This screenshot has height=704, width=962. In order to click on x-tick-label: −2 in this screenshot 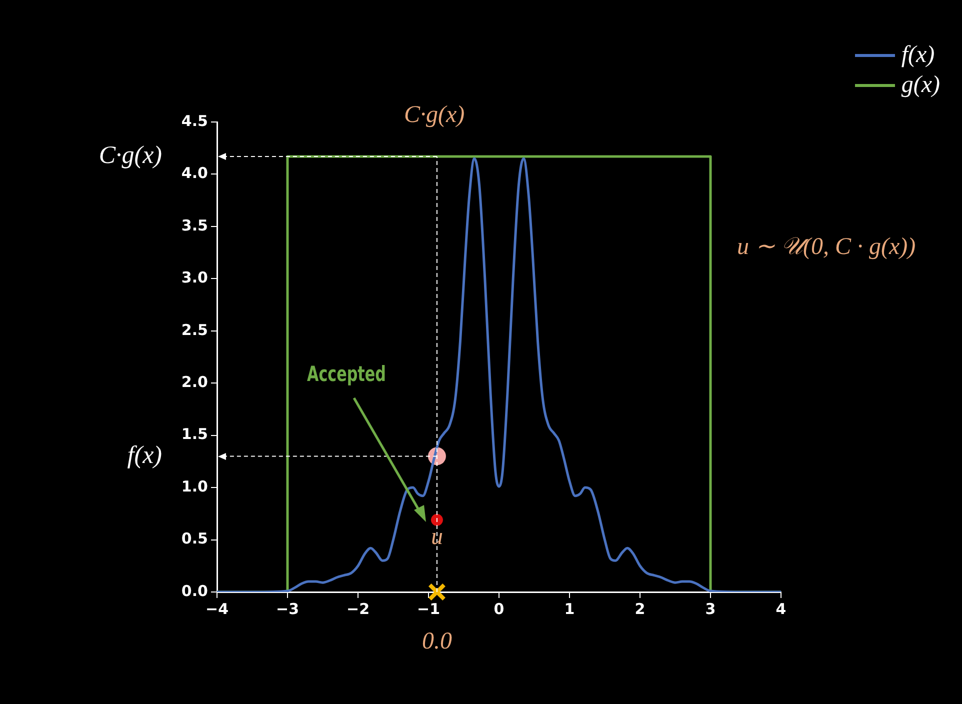, I will do `click(358, 609)`.